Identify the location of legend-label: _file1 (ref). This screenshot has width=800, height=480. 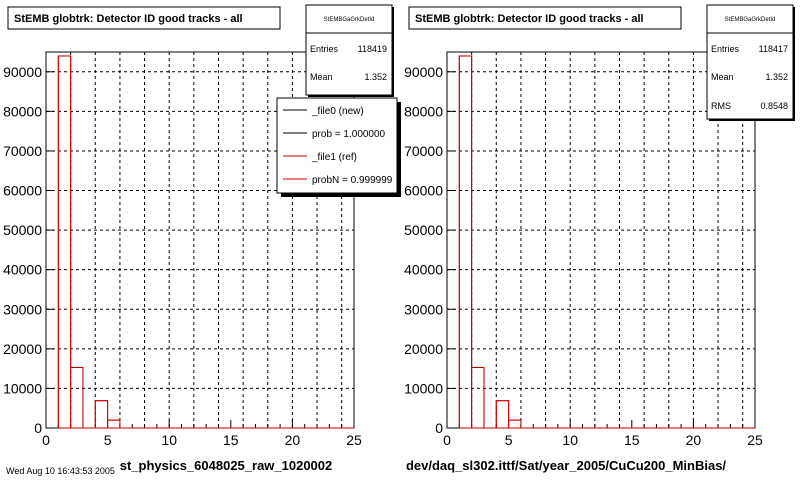
(334, 157).